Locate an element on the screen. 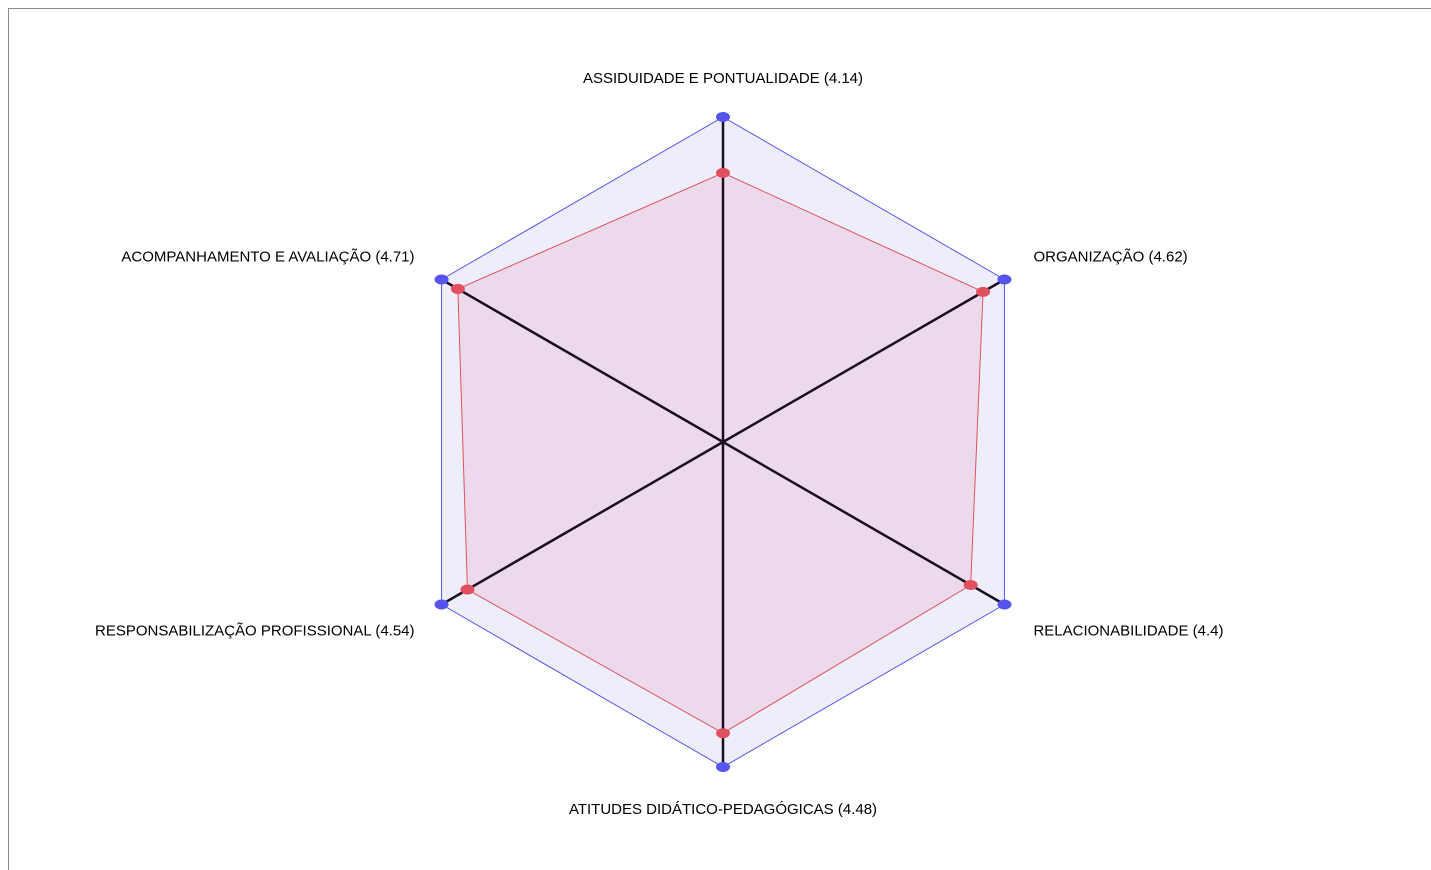  axis-label: RESPONSABILIZAÇÃO PROFISSIONAL (4.54) is located at coordinates (255, 630).